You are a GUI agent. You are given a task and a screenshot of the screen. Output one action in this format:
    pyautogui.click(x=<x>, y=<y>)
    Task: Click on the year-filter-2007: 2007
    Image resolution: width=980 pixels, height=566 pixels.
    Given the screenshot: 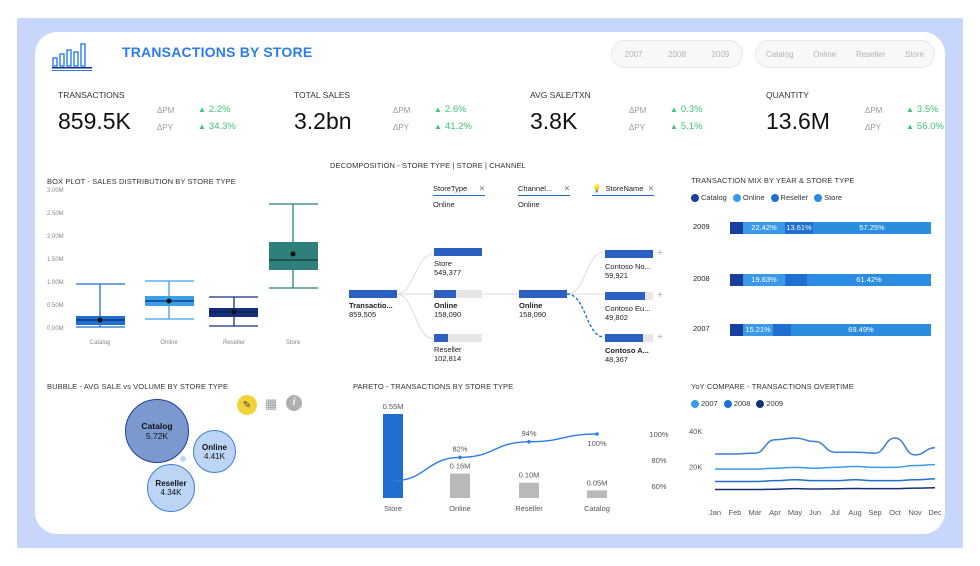 What is the action you would take?
    pyautogui.click(x=633, y=54)
    